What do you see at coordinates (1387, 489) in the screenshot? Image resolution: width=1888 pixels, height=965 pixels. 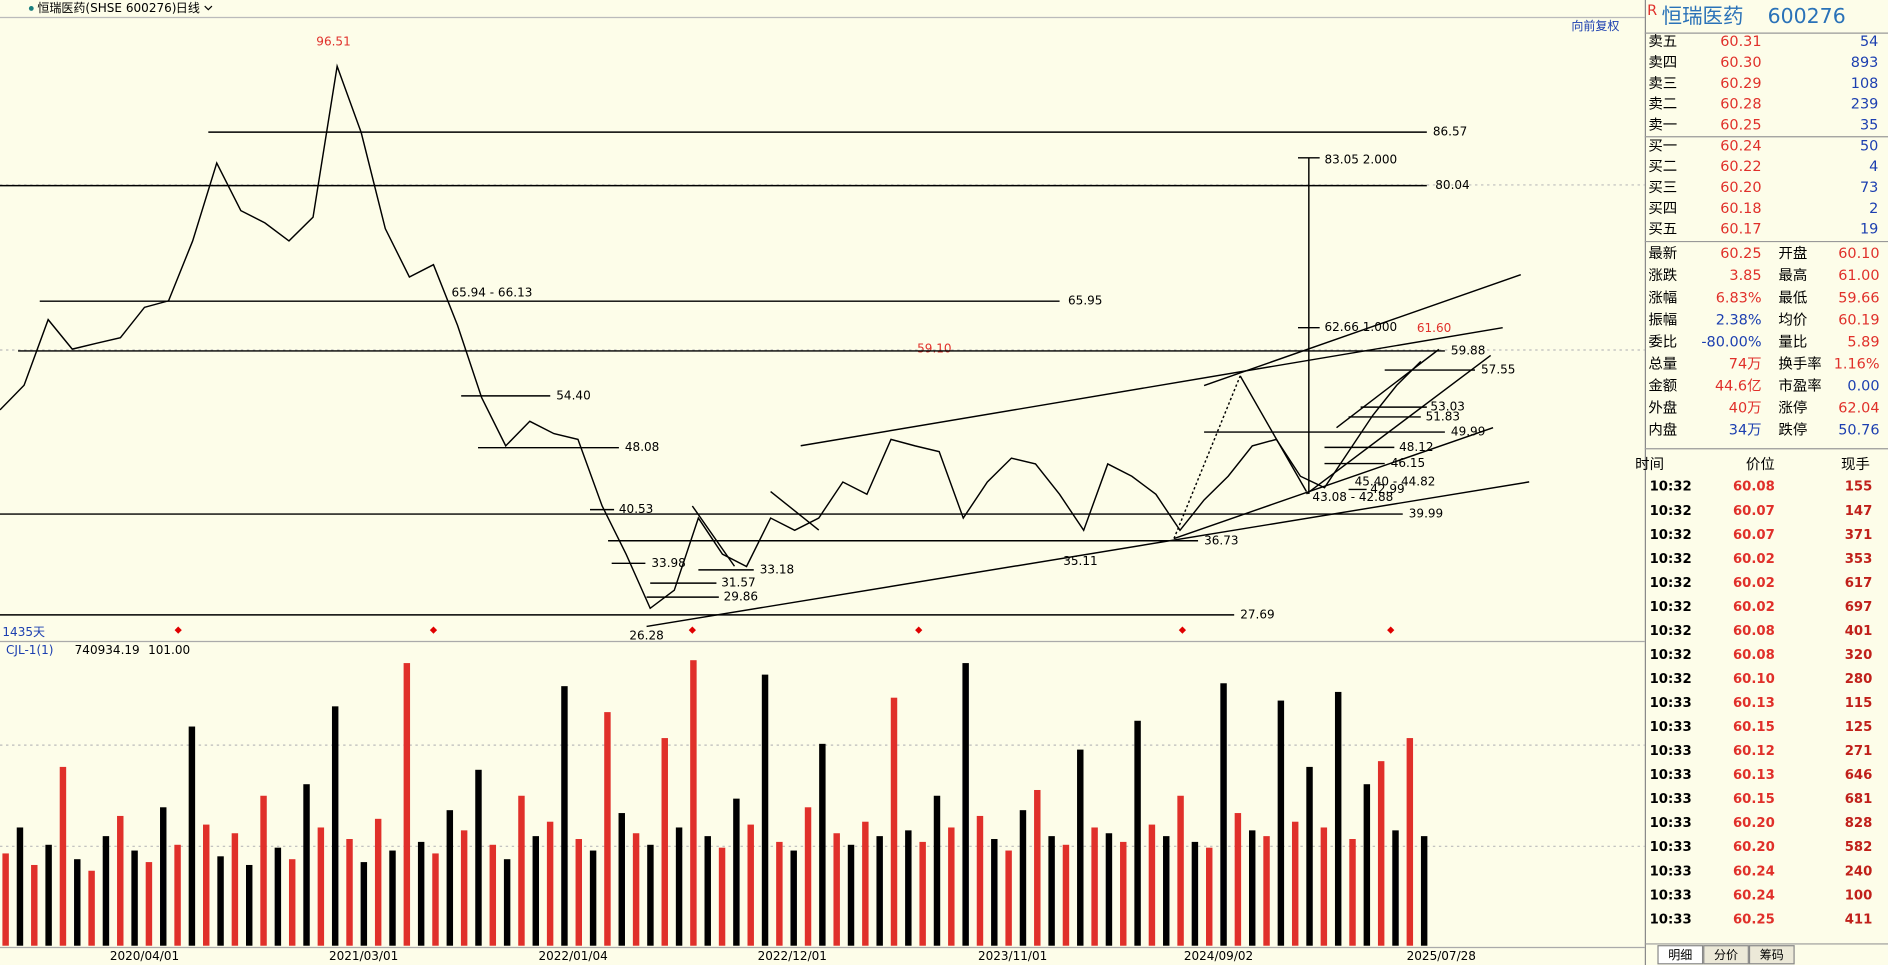 I see `level-label: 42.99` at bounding box center [1387, 489].